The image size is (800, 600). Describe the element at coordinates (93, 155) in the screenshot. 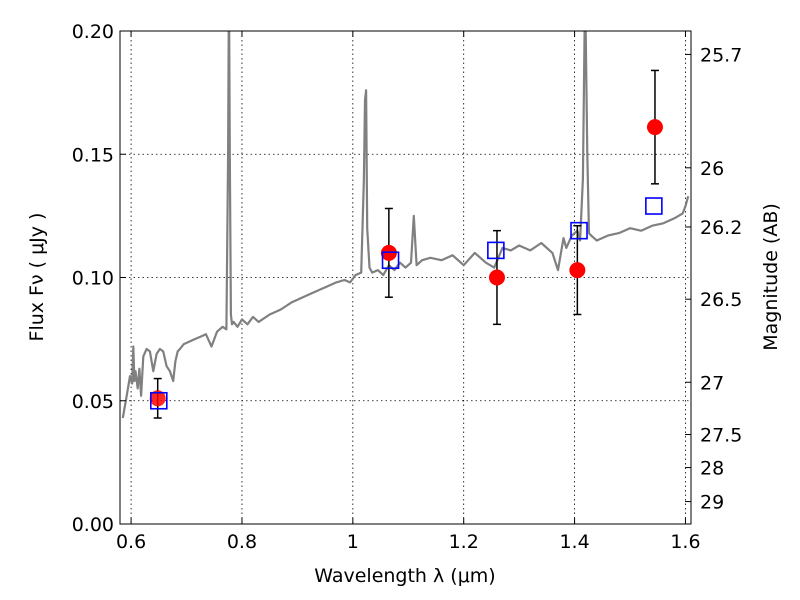

I see `y-tick-label: 0.15` at that location.